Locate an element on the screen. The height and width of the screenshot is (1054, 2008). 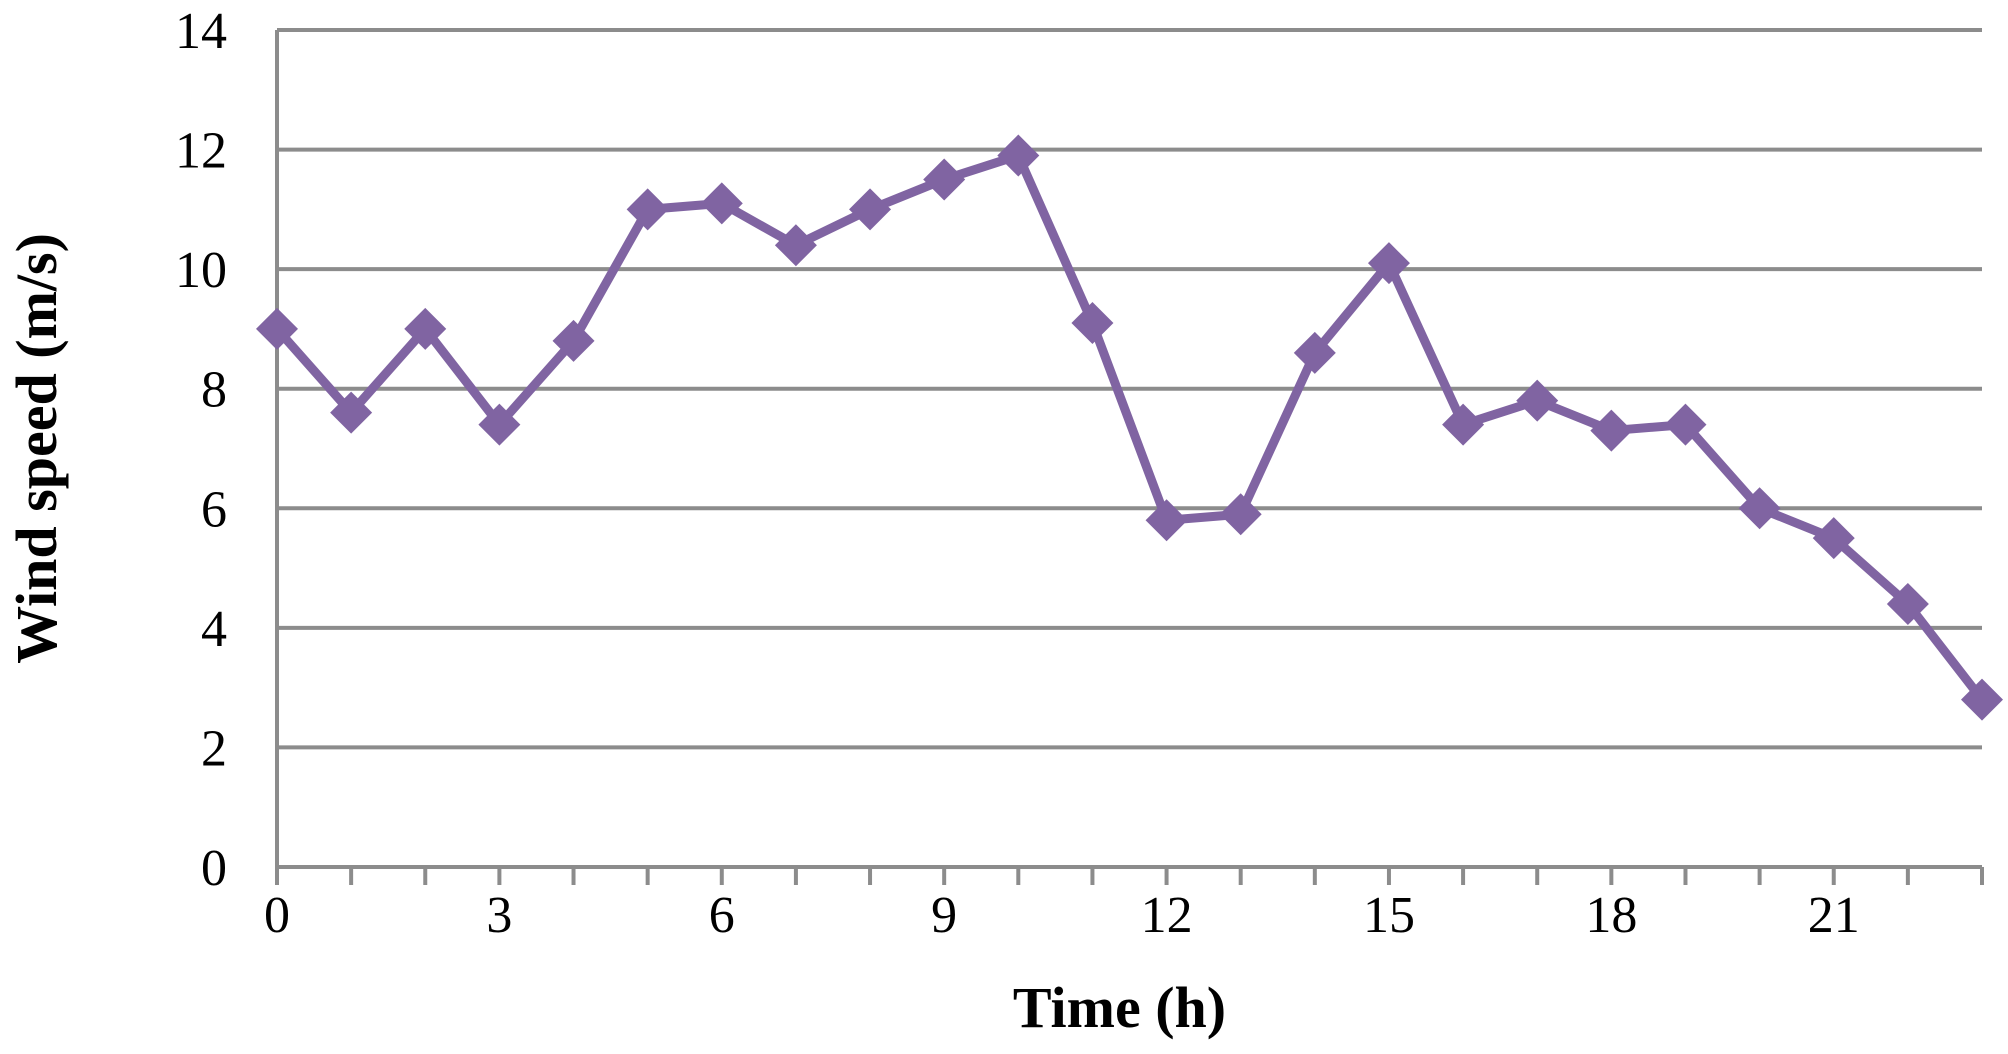
y-tick-label-12: 12 is located at coordinates (201, 151).